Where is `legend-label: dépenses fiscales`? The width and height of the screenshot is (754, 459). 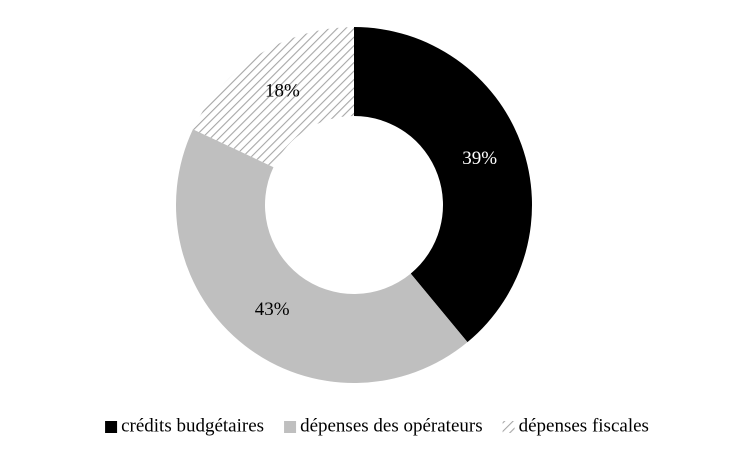
legend-label: dépenses fiscales is located at coordinates (584, 425).